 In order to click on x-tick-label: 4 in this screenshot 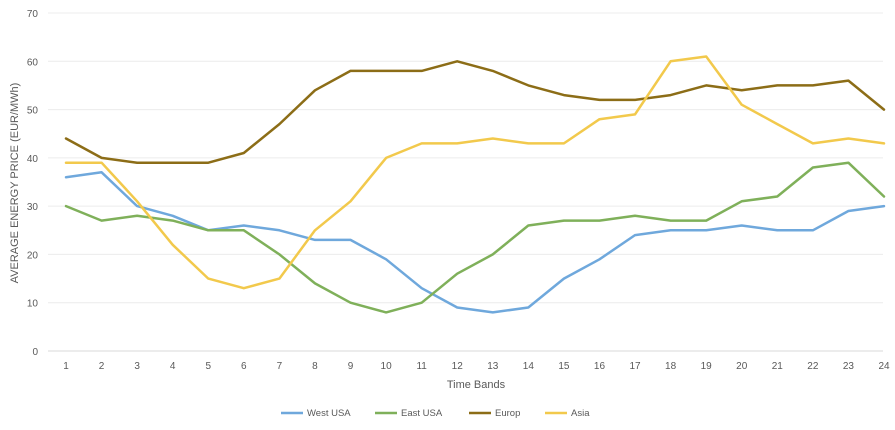, I will do `click(173, 366)`.